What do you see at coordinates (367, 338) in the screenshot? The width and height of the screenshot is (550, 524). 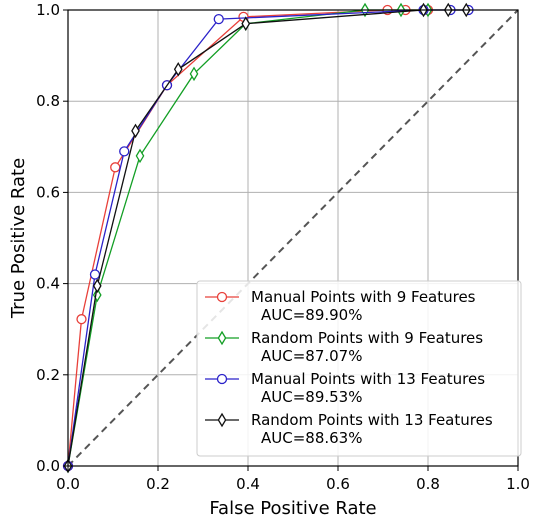 I see `legend-series-name: Random Points with 9 Features` at bounding box center [367, 338].